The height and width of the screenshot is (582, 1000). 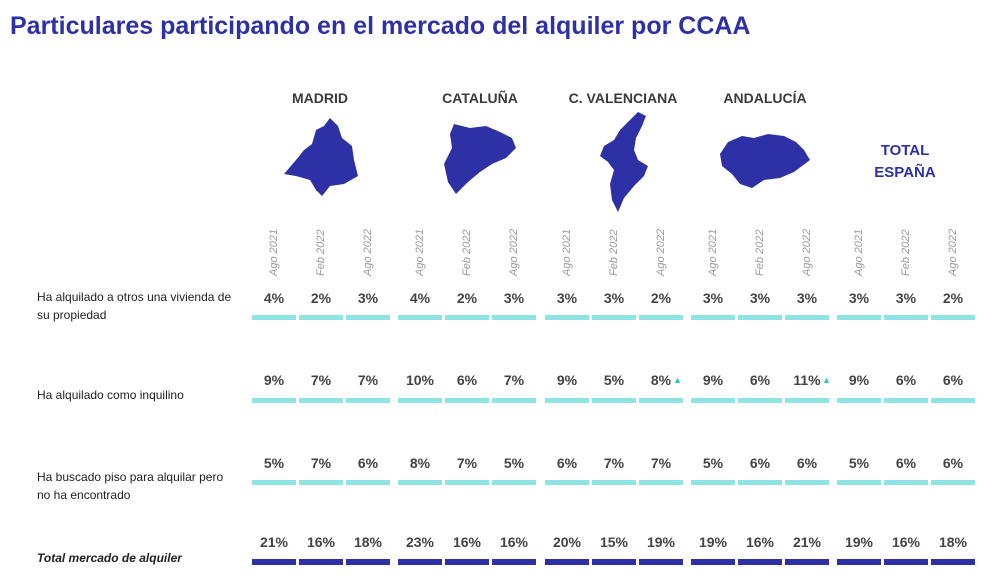 I want to click on row-label-line: no ha encontrado, so click(x=84, y=495).